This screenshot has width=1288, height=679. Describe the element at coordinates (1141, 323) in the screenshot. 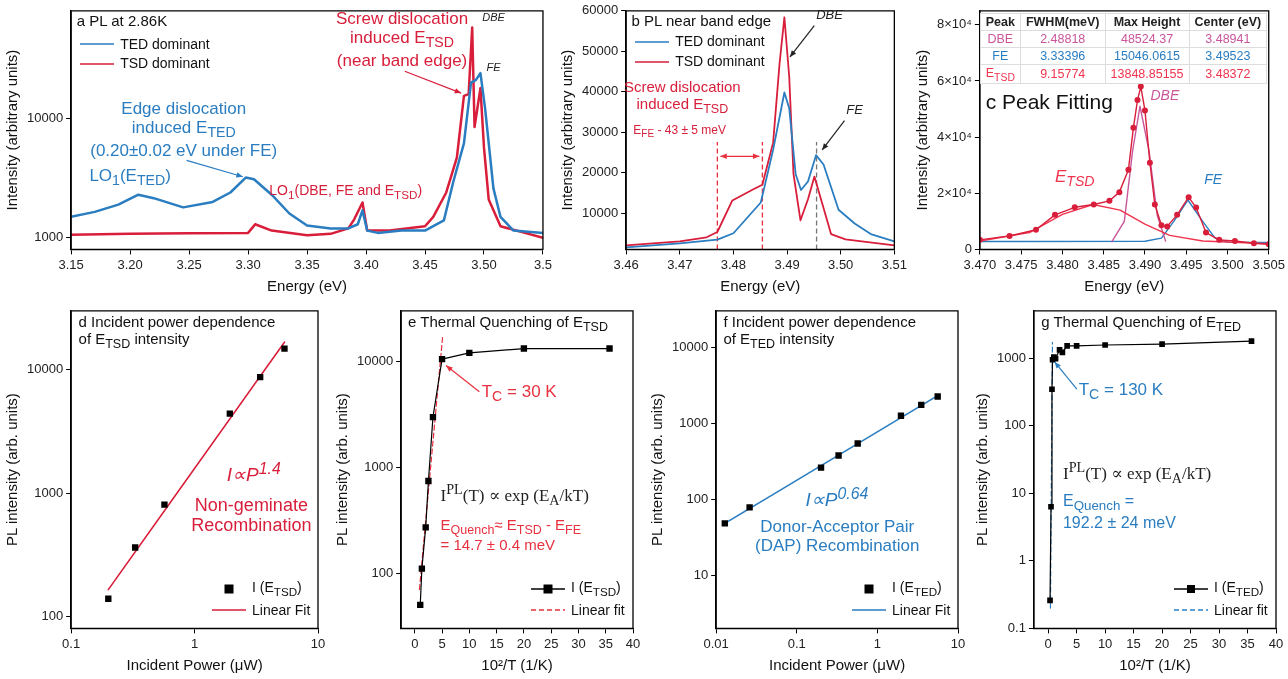

I see `chart-title: g Thermal Quenching of E$_{TED}$` at that location.